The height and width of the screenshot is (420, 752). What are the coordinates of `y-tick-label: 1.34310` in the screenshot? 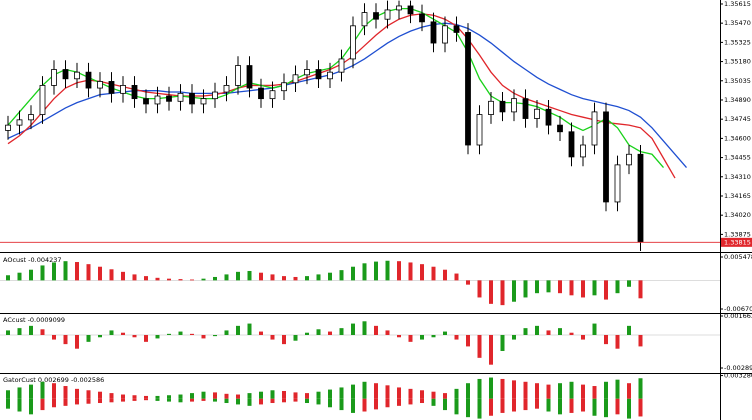 It's located at (737, 177).